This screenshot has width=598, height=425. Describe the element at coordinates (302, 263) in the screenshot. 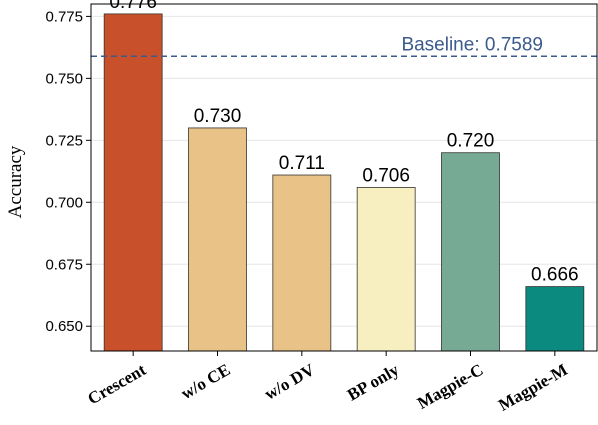

I see `bar-w-o-dv` at that location.